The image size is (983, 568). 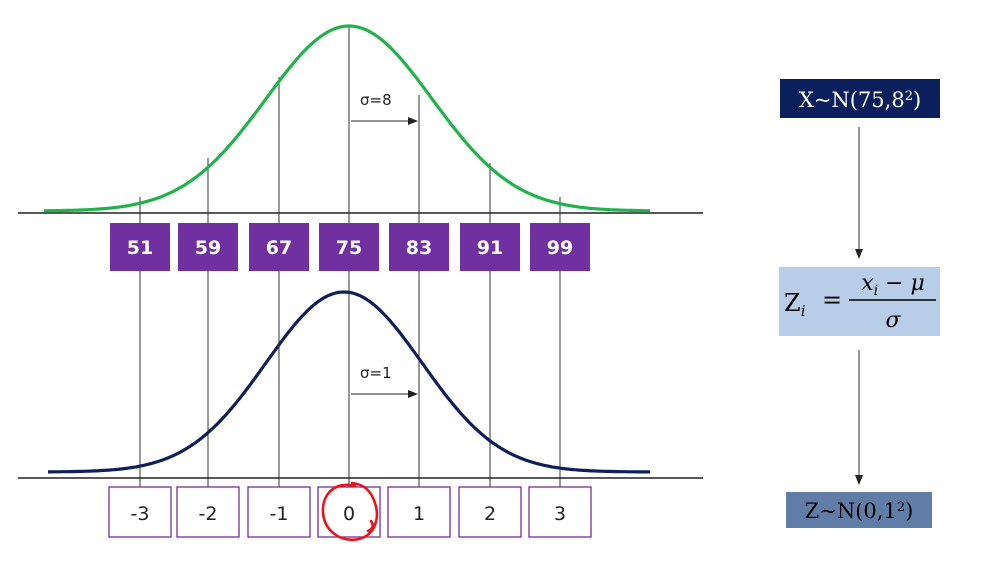 What do you see at coordinates (893, 320) in the screenshot?
I see `flow-mid-den: σ` at bounding box center [893, 320].